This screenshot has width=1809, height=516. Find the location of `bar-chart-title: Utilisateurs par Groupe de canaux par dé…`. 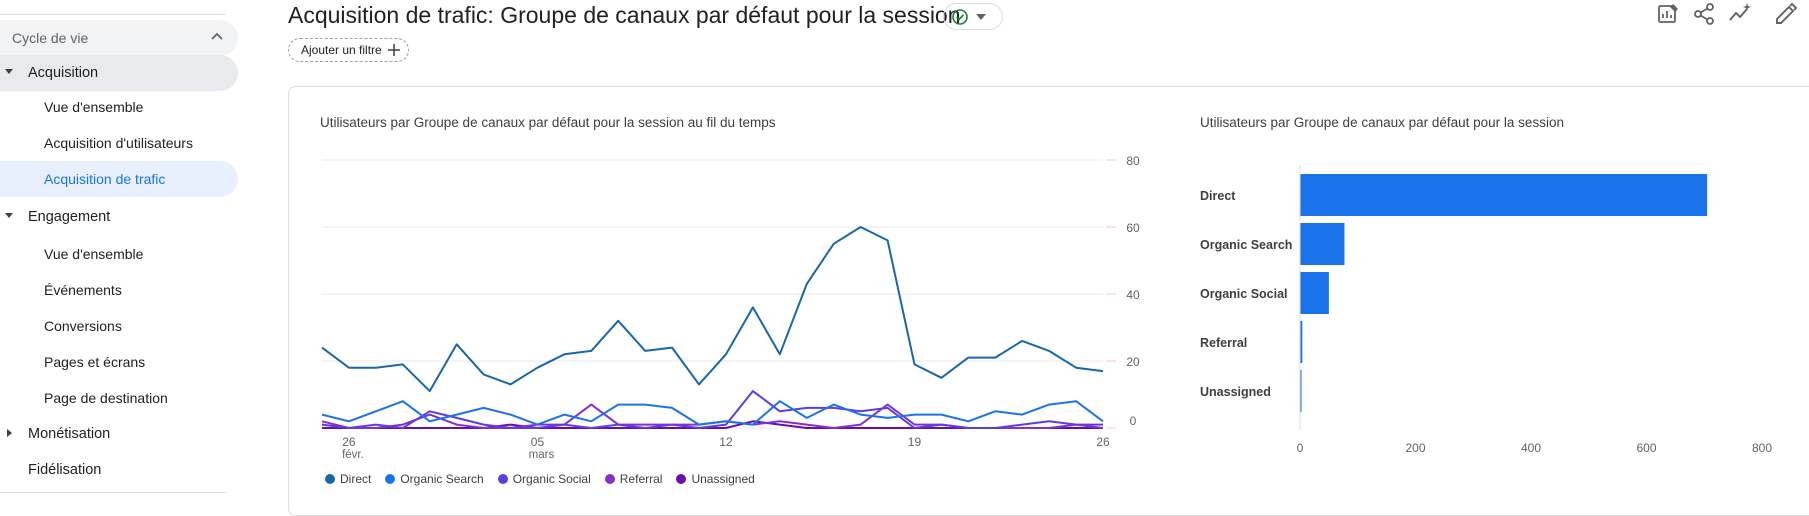

bar-chart-title: Utilisateurs par Groupe de canaux par dé… is located at coordinates (1382, 122).